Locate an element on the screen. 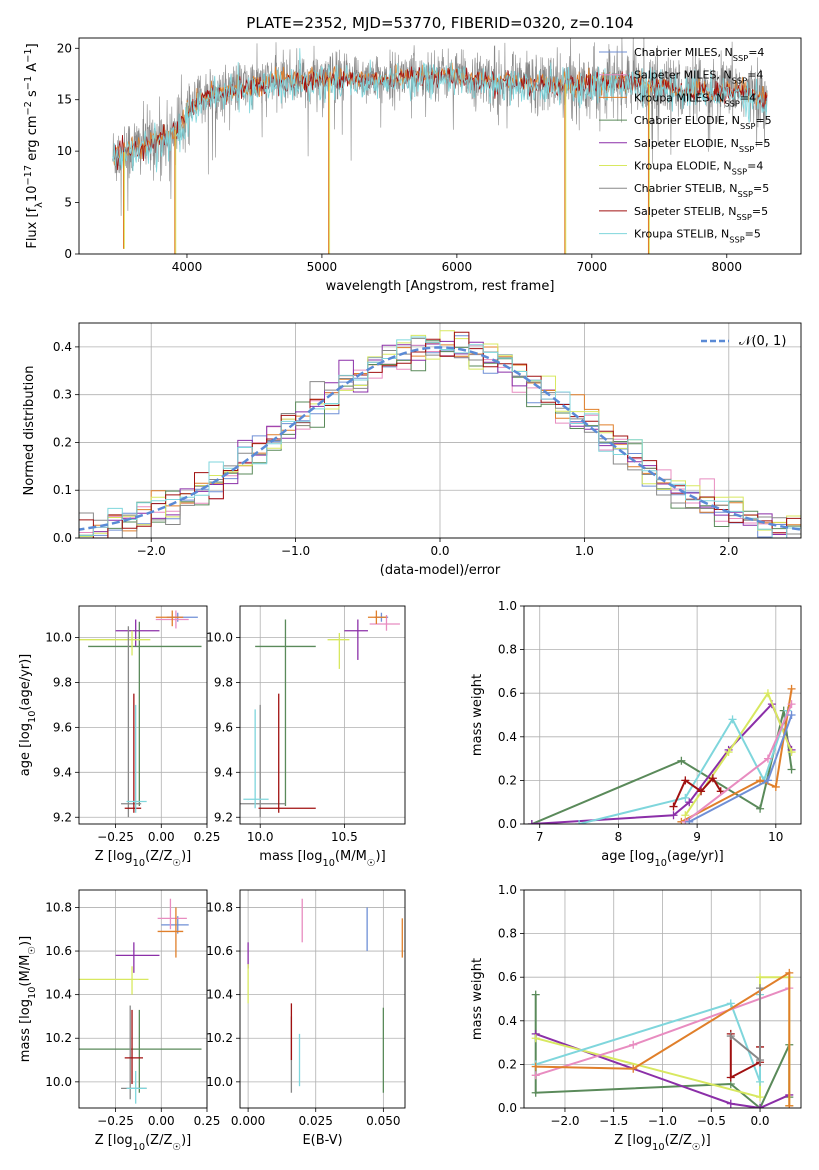 The image size is (819, 1170). y-tick-label: 9.2 is located at coordinates (62, 817).